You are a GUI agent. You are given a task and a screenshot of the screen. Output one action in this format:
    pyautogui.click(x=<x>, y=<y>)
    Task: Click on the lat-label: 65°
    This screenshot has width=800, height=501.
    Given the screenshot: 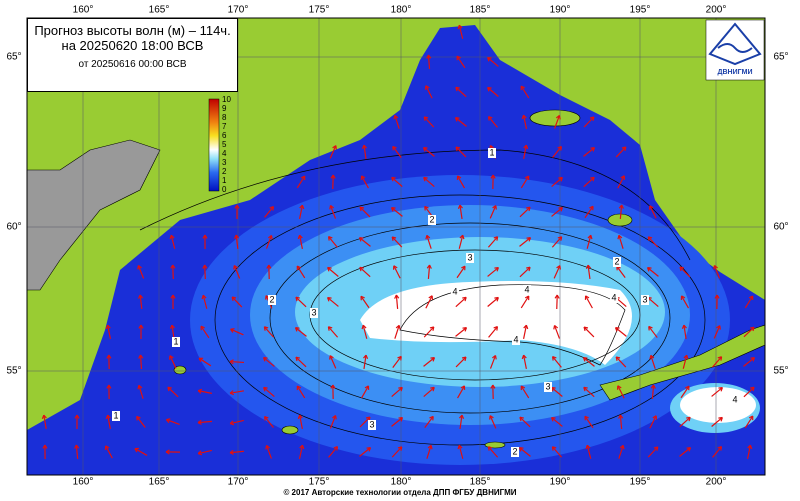 What is the action you would take?
    pyautogui.click(x=13, y=57)
    